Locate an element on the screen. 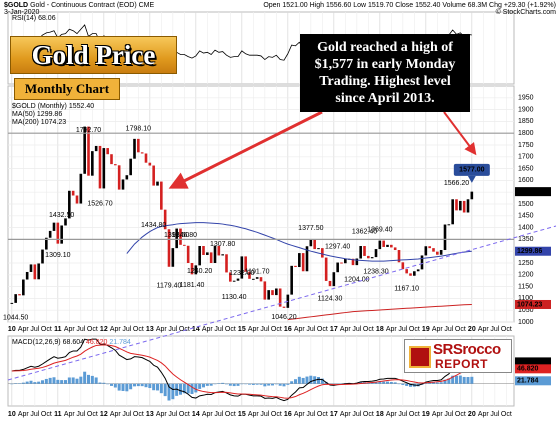  macd-box is located at coordinates (533, 369).